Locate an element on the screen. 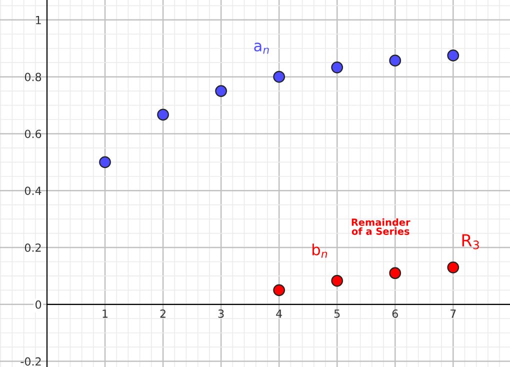 The width and height of the screenshot is (510, 367). x-tick-label: 3 is located at coordinates (221, 313).